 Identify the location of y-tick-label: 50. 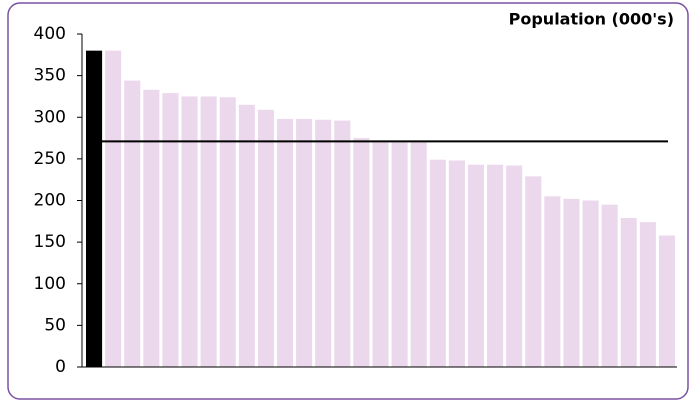
(55, 325).